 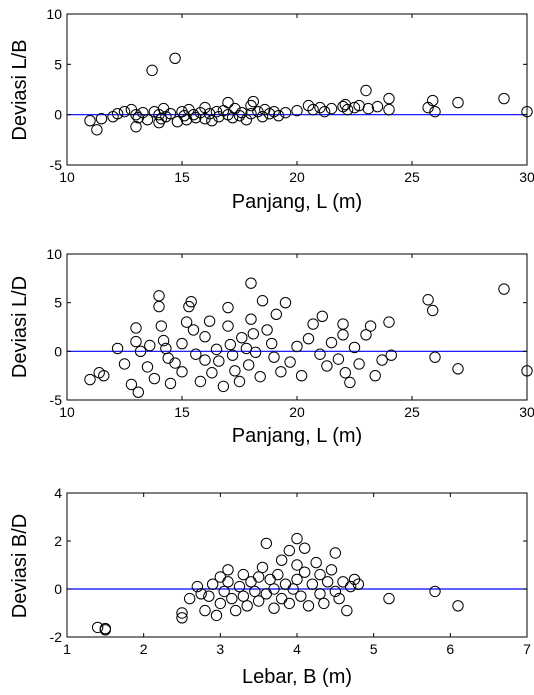 I want to click on x-tick-label: 25, so click(x=412, y=412).